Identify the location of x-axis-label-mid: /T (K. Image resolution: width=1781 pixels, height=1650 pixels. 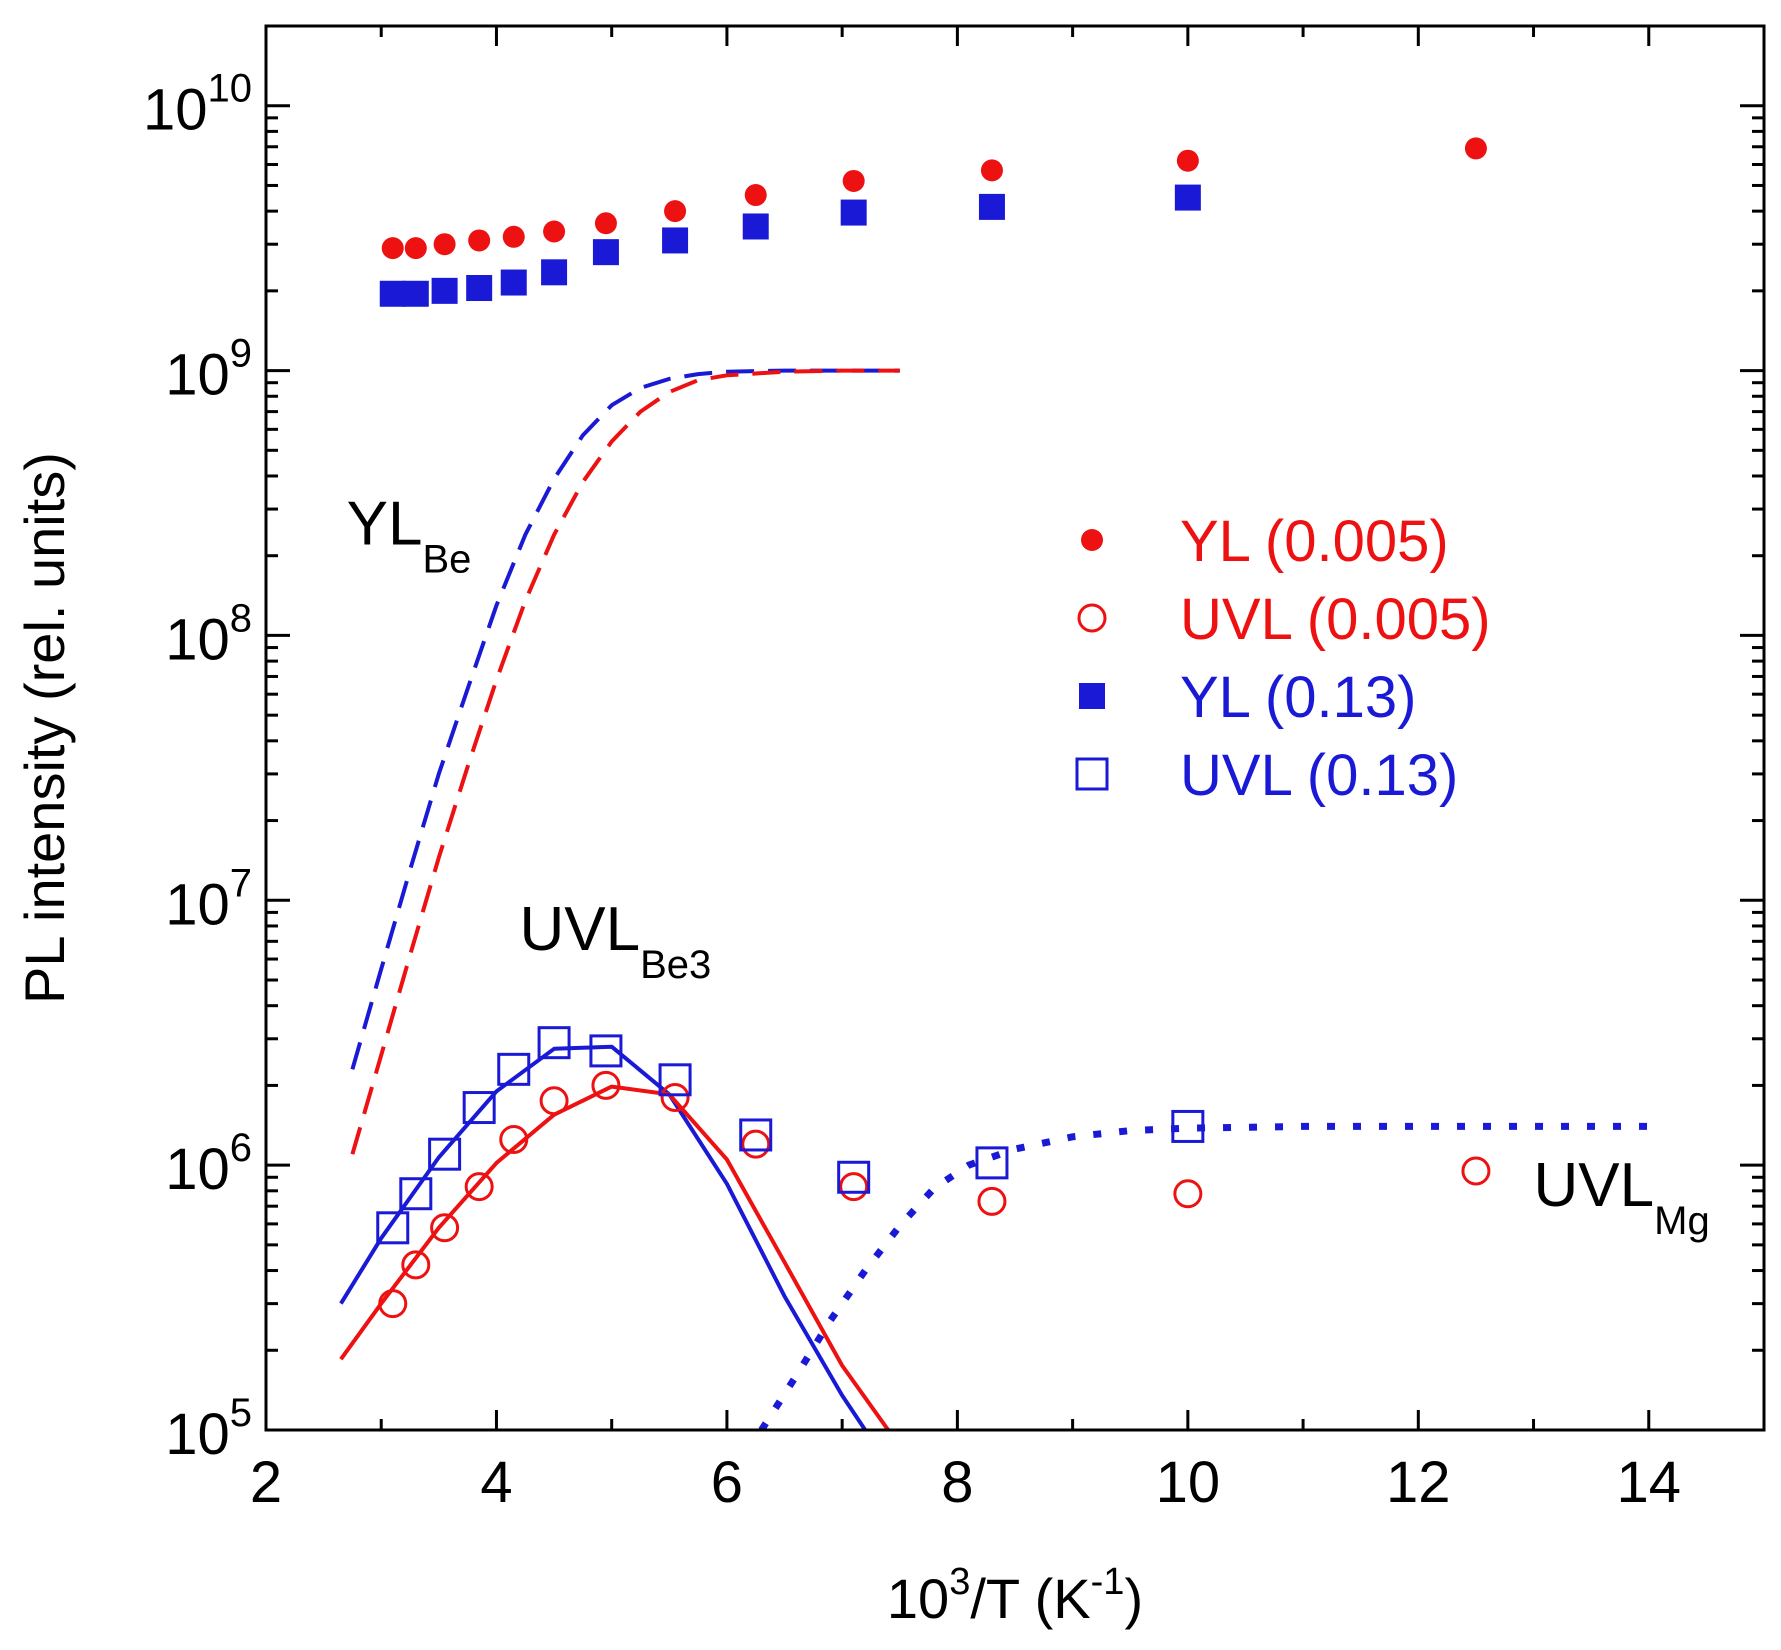
(1030, 1598).